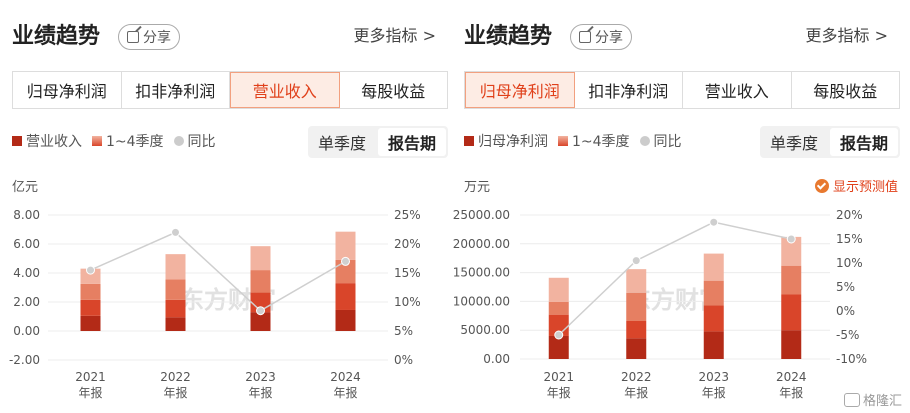  I want to click on y-tick-label: 15000.00, so click(481, 273).